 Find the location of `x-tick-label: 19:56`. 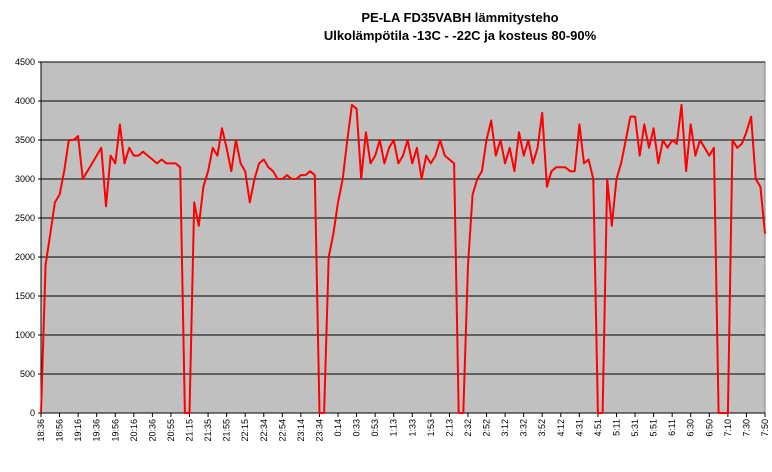

x-tick-label: 19:56 is located at coordinates (115, 430).